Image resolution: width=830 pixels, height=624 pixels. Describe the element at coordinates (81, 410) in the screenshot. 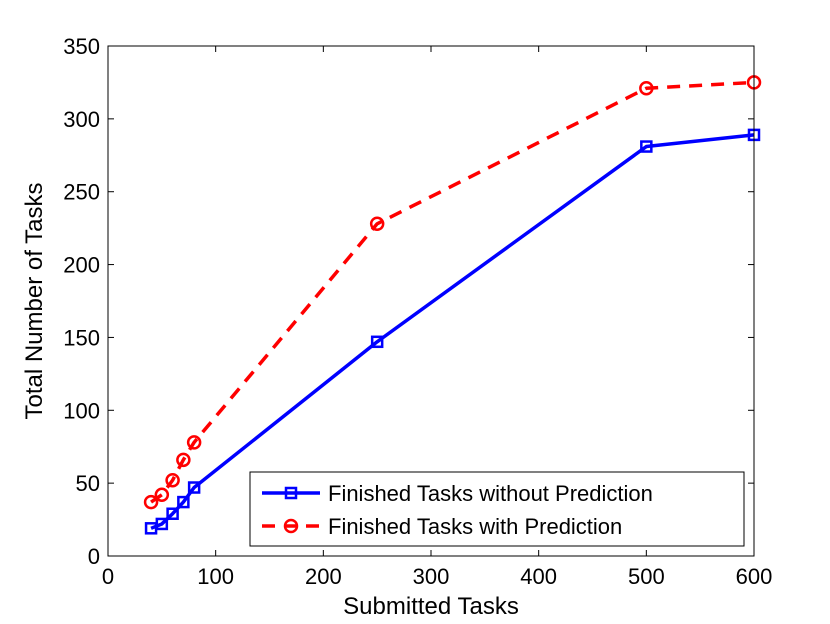

I see `y-tick-label: 100` at that location.